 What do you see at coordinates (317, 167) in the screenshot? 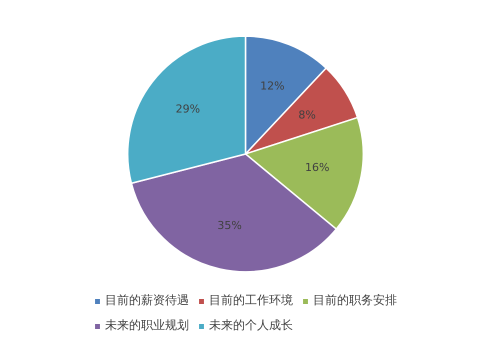
I see `data-label: 16%` at bounding box center [317, 167].